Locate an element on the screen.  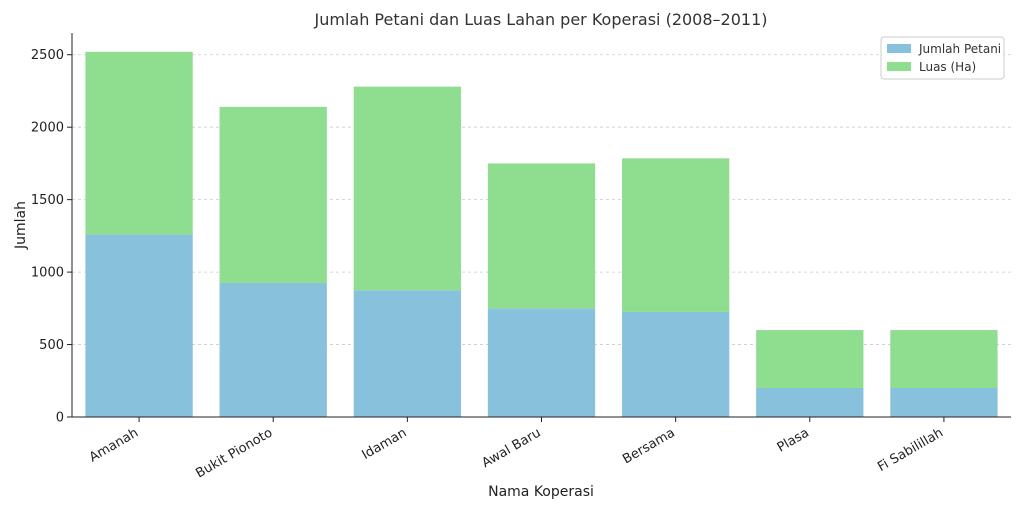
x-tick-label: Bersama is located at coordinates (648, 446).